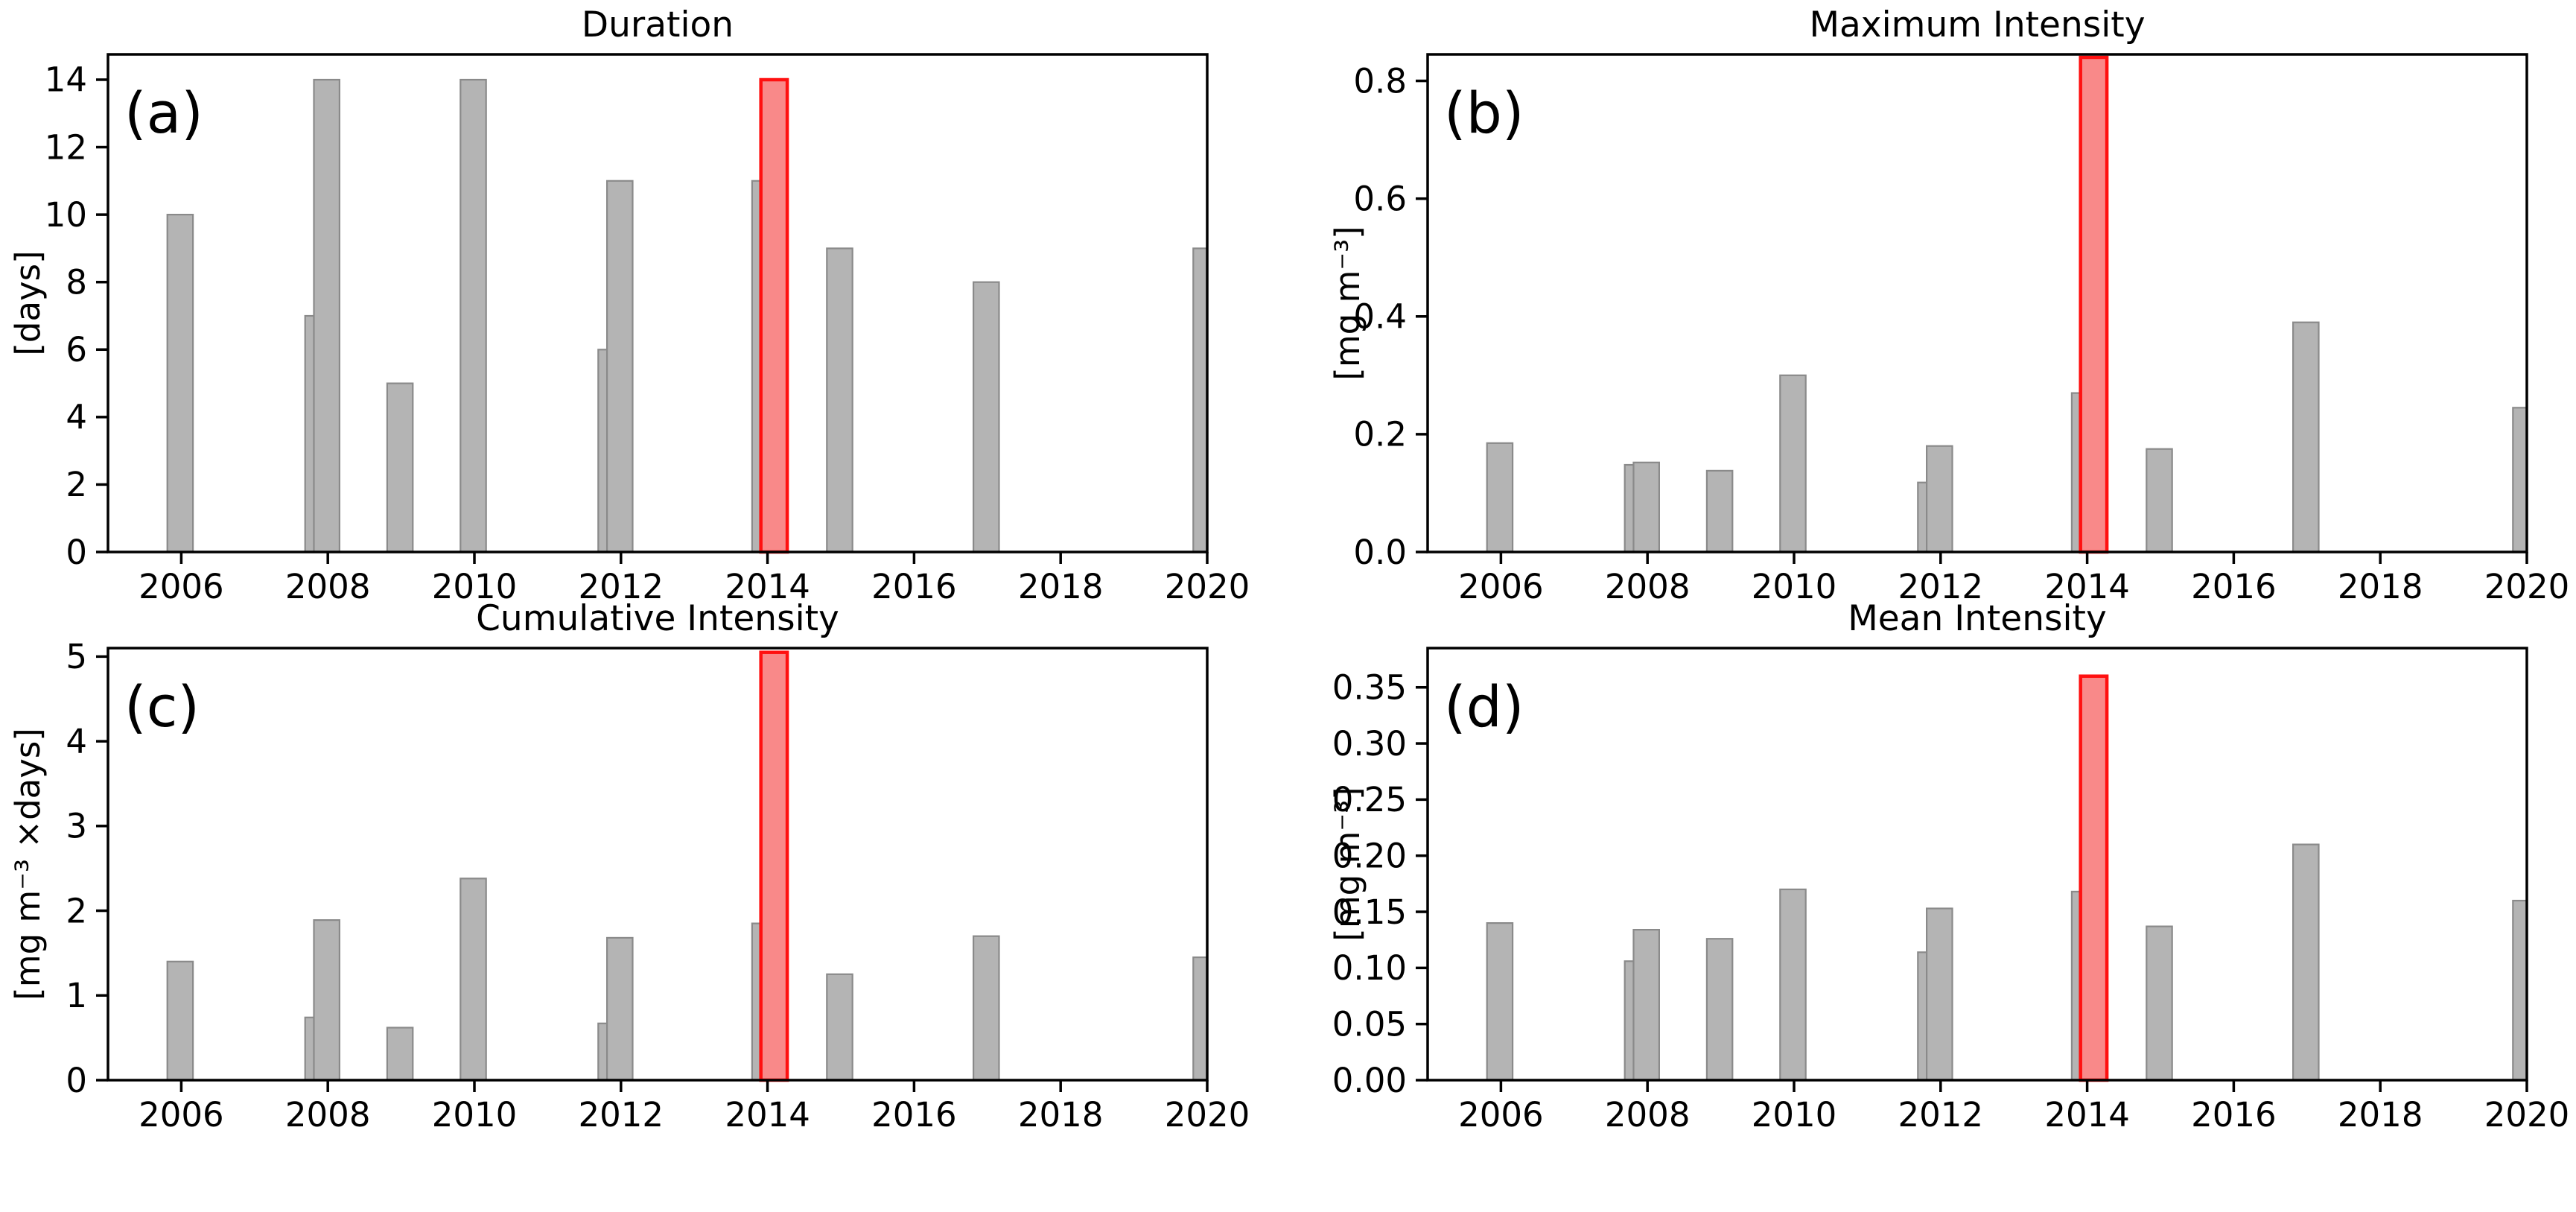 The width and height of the screenshot is (2576, 1212). I want to click on bar-c-2020, so click(1200, 1019).